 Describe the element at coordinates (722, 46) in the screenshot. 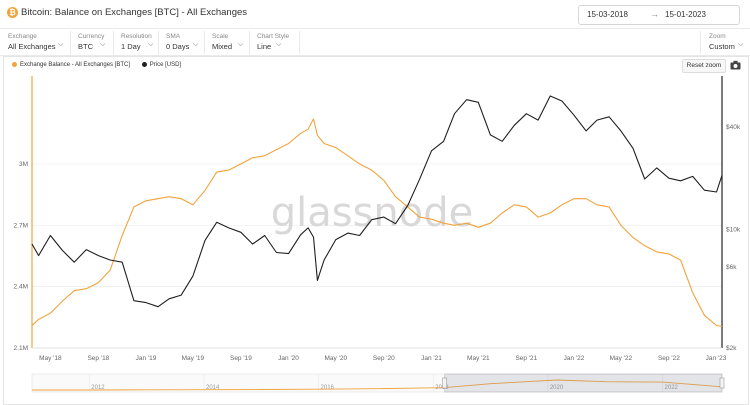

I see `zoom-value: Custom` at that location.